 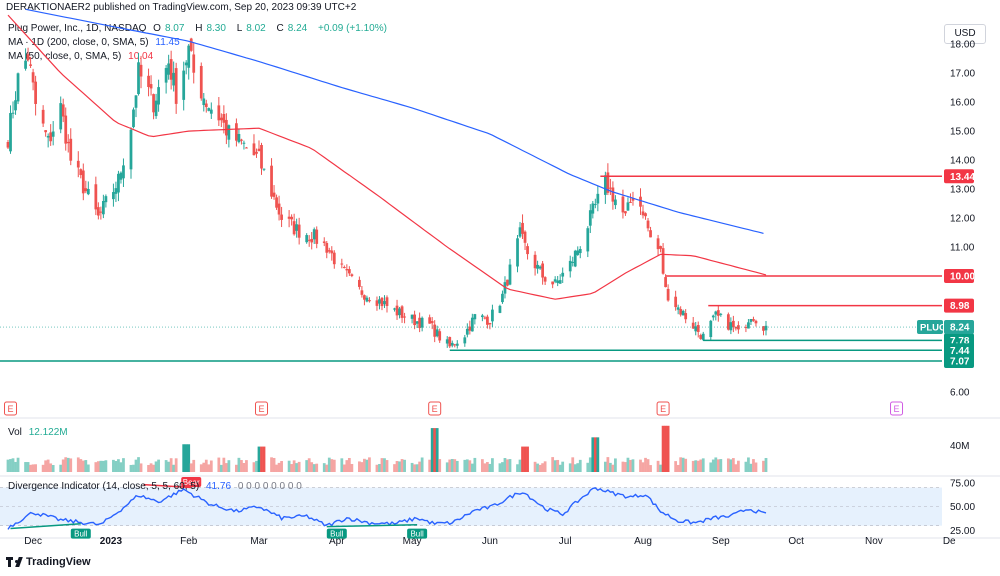 What do you see at coordinates (189, 541) in the screenshot?
I see `date-axis-label: Feb` at bounding box center [189, 541].